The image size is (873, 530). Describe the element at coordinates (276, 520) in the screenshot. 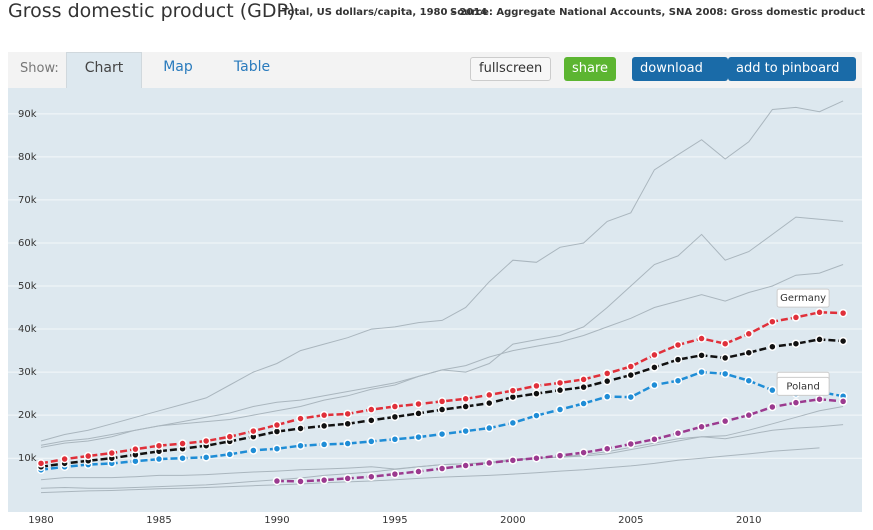

I see `x-tick-label: 1990` at that location.